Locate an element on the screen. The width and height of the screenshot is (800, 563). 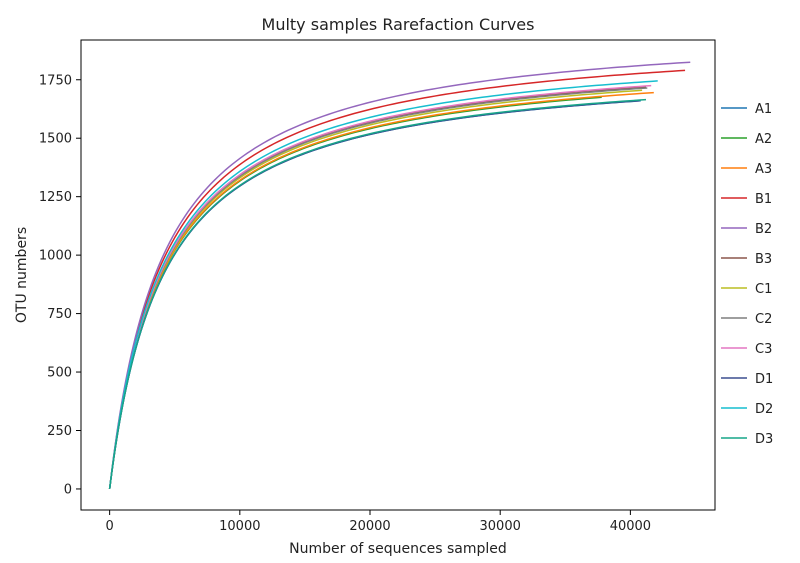
chart-title: Multy samples Rarefaction Curves is located at coordinates (398, 24).